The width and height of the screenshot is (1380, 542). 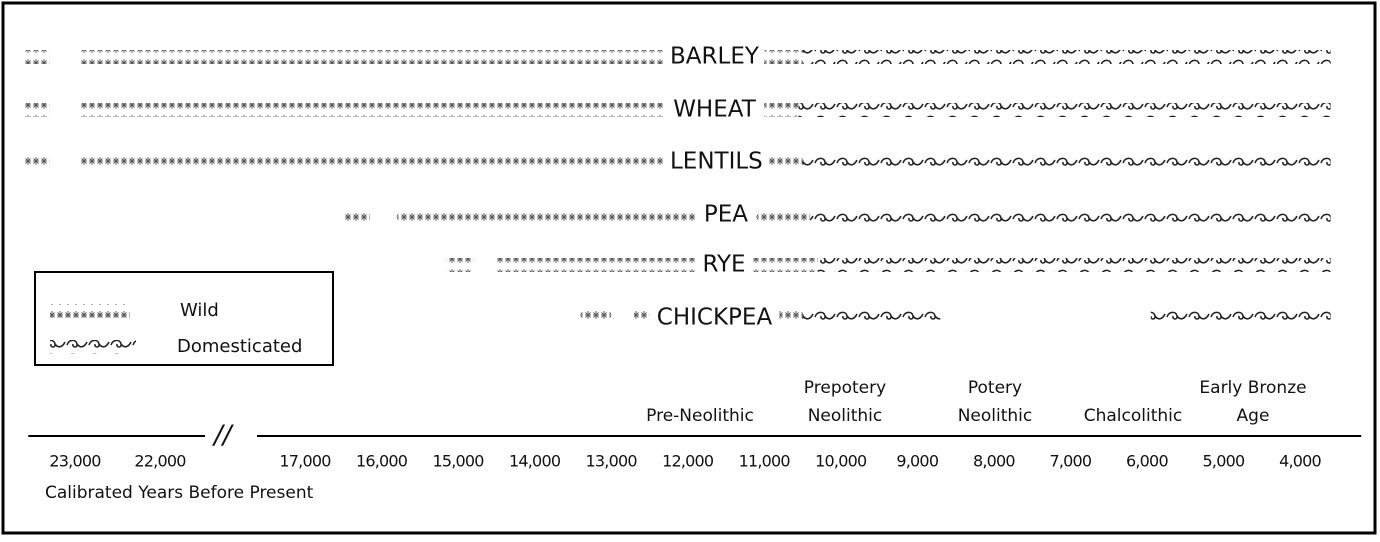 What do you see at coordinates (1300, 461) in the screenshot?
I see `x-tick-label: 4,000` at bounding box center [1300, 461].